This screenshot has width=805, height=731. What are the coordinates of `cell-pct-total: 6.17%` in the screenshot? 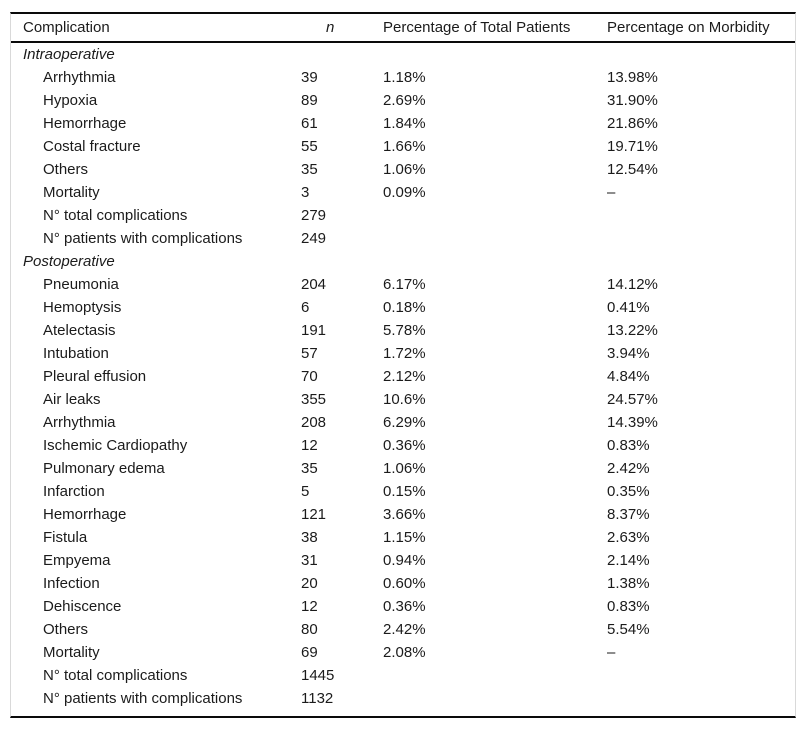 It's located at (404, 284).